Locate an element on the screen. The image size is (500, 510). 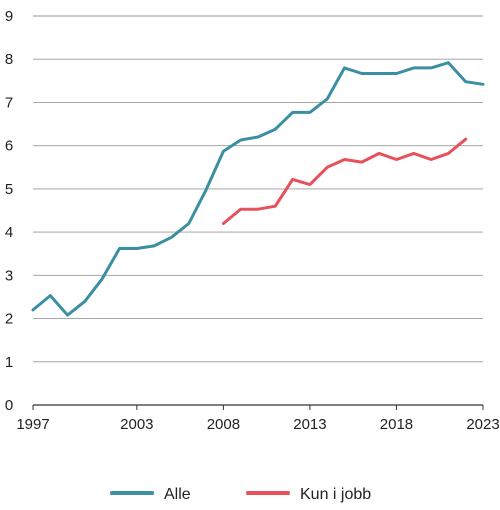
legend-label-1: Kun i jobb is located at coordinates (335, 494).